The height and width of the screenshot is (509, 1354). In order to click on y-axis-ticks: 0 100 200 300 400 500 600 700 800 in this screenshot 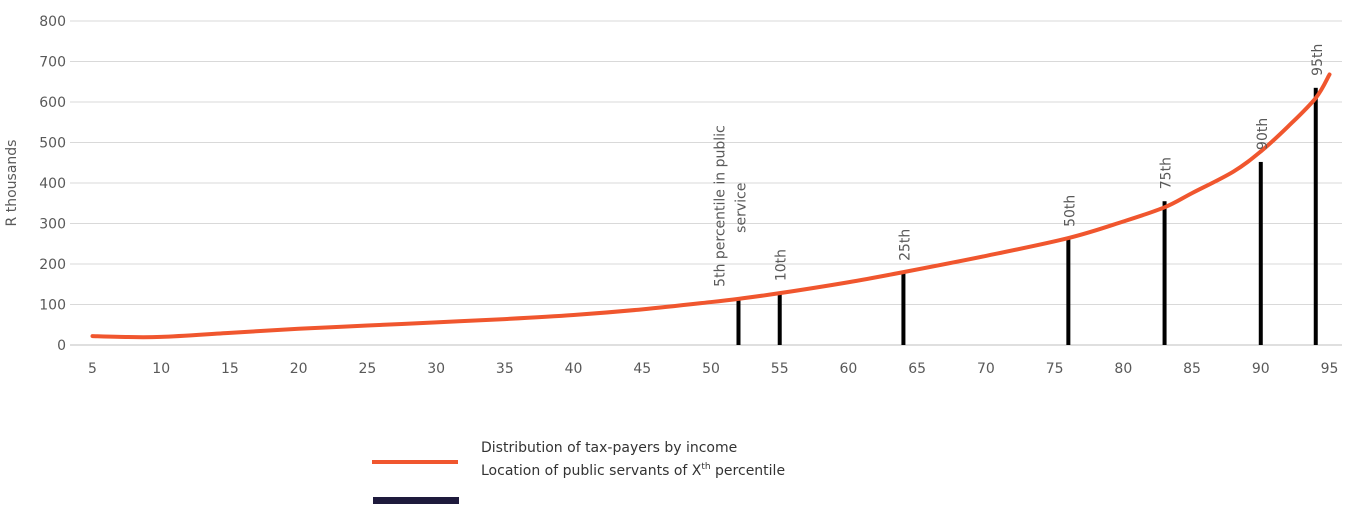, I will do `click(52, 184)`.